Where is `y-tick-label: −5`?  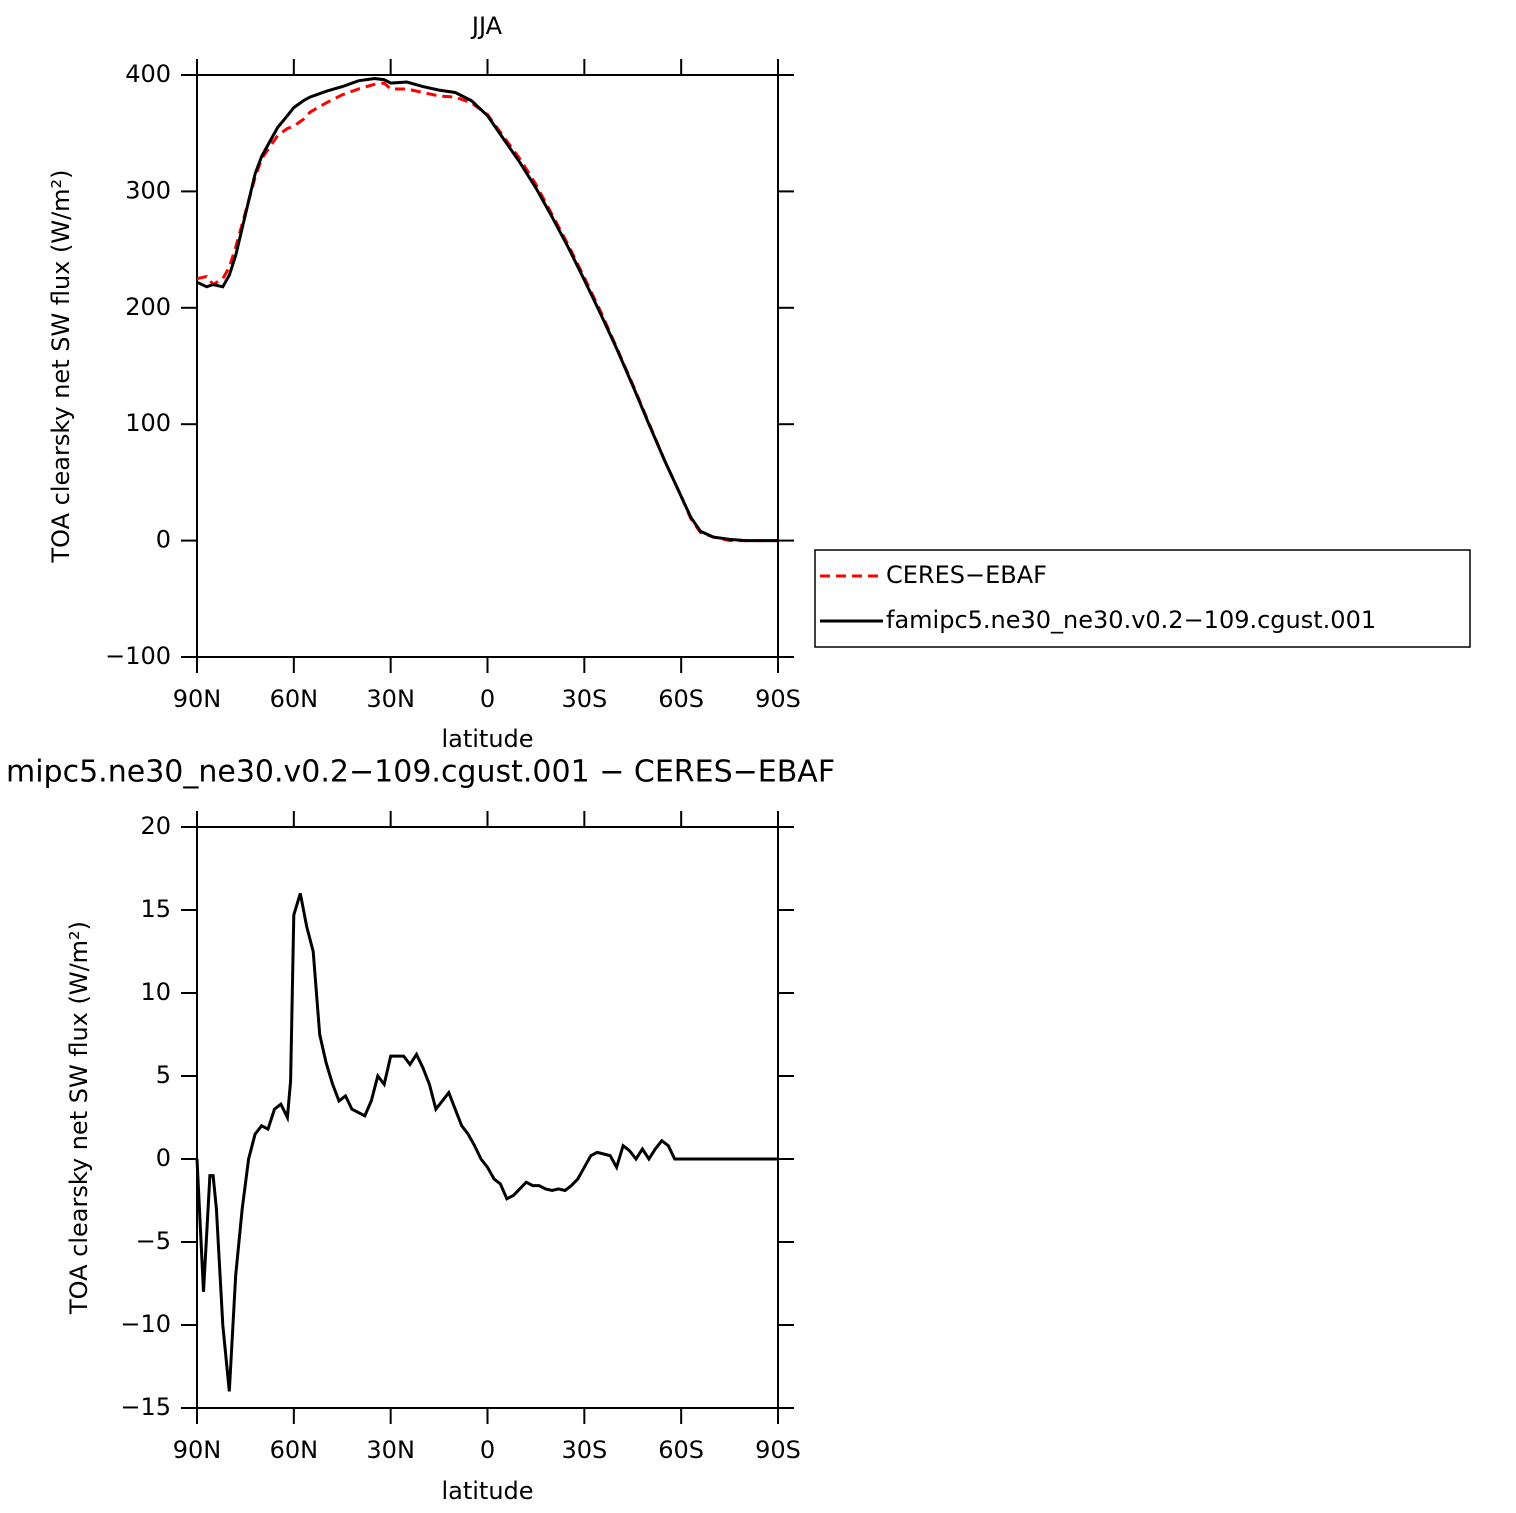
y-tick-label: −5 is located at coordinates (153, 1241).